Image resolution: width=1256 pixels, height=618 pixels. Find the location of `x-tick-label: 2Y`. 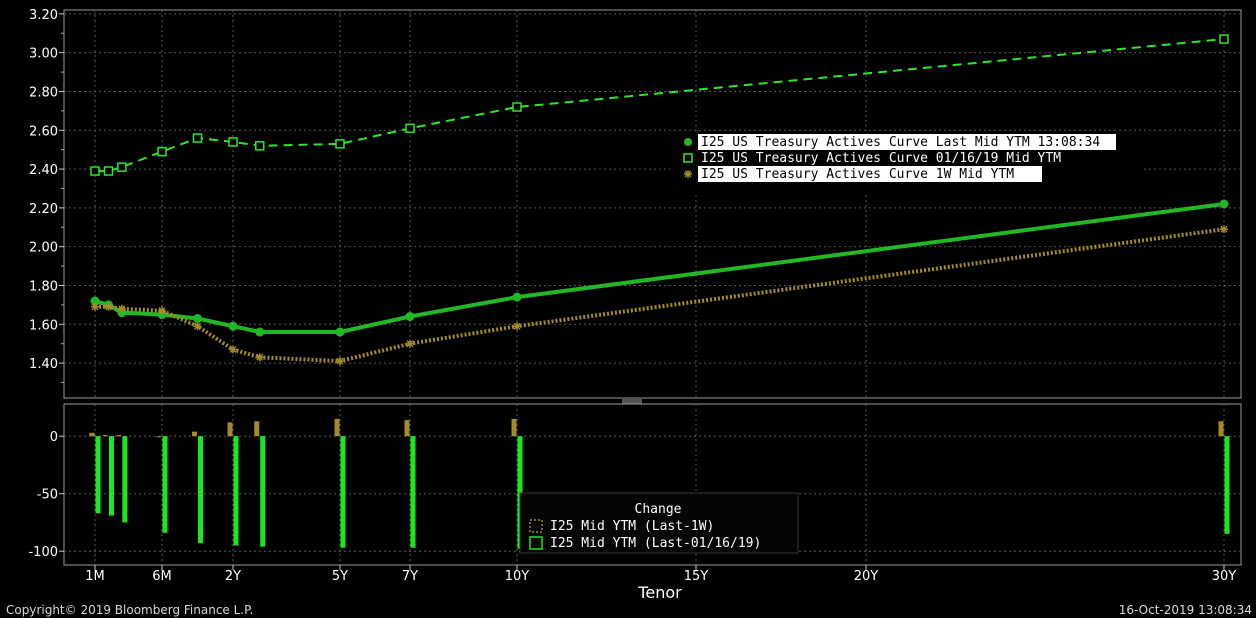

x-tick-label: 2Y is located at coordinates (233, 576).